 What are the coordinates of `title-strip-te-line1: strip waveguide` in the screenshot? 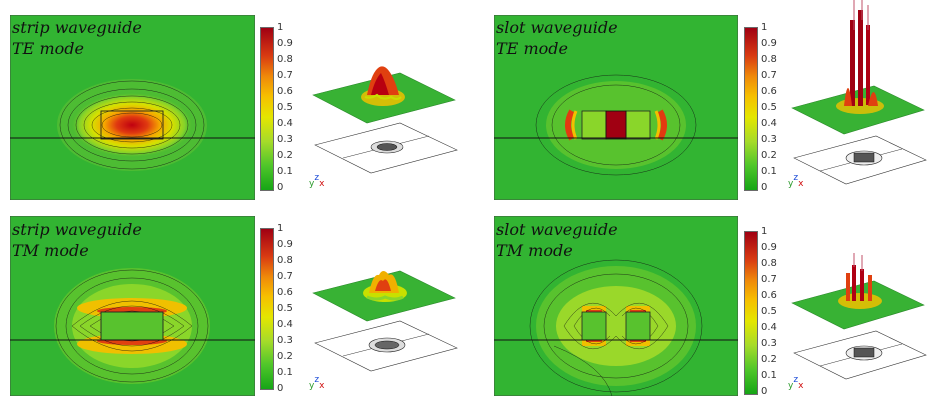 It's located at (77, 27).